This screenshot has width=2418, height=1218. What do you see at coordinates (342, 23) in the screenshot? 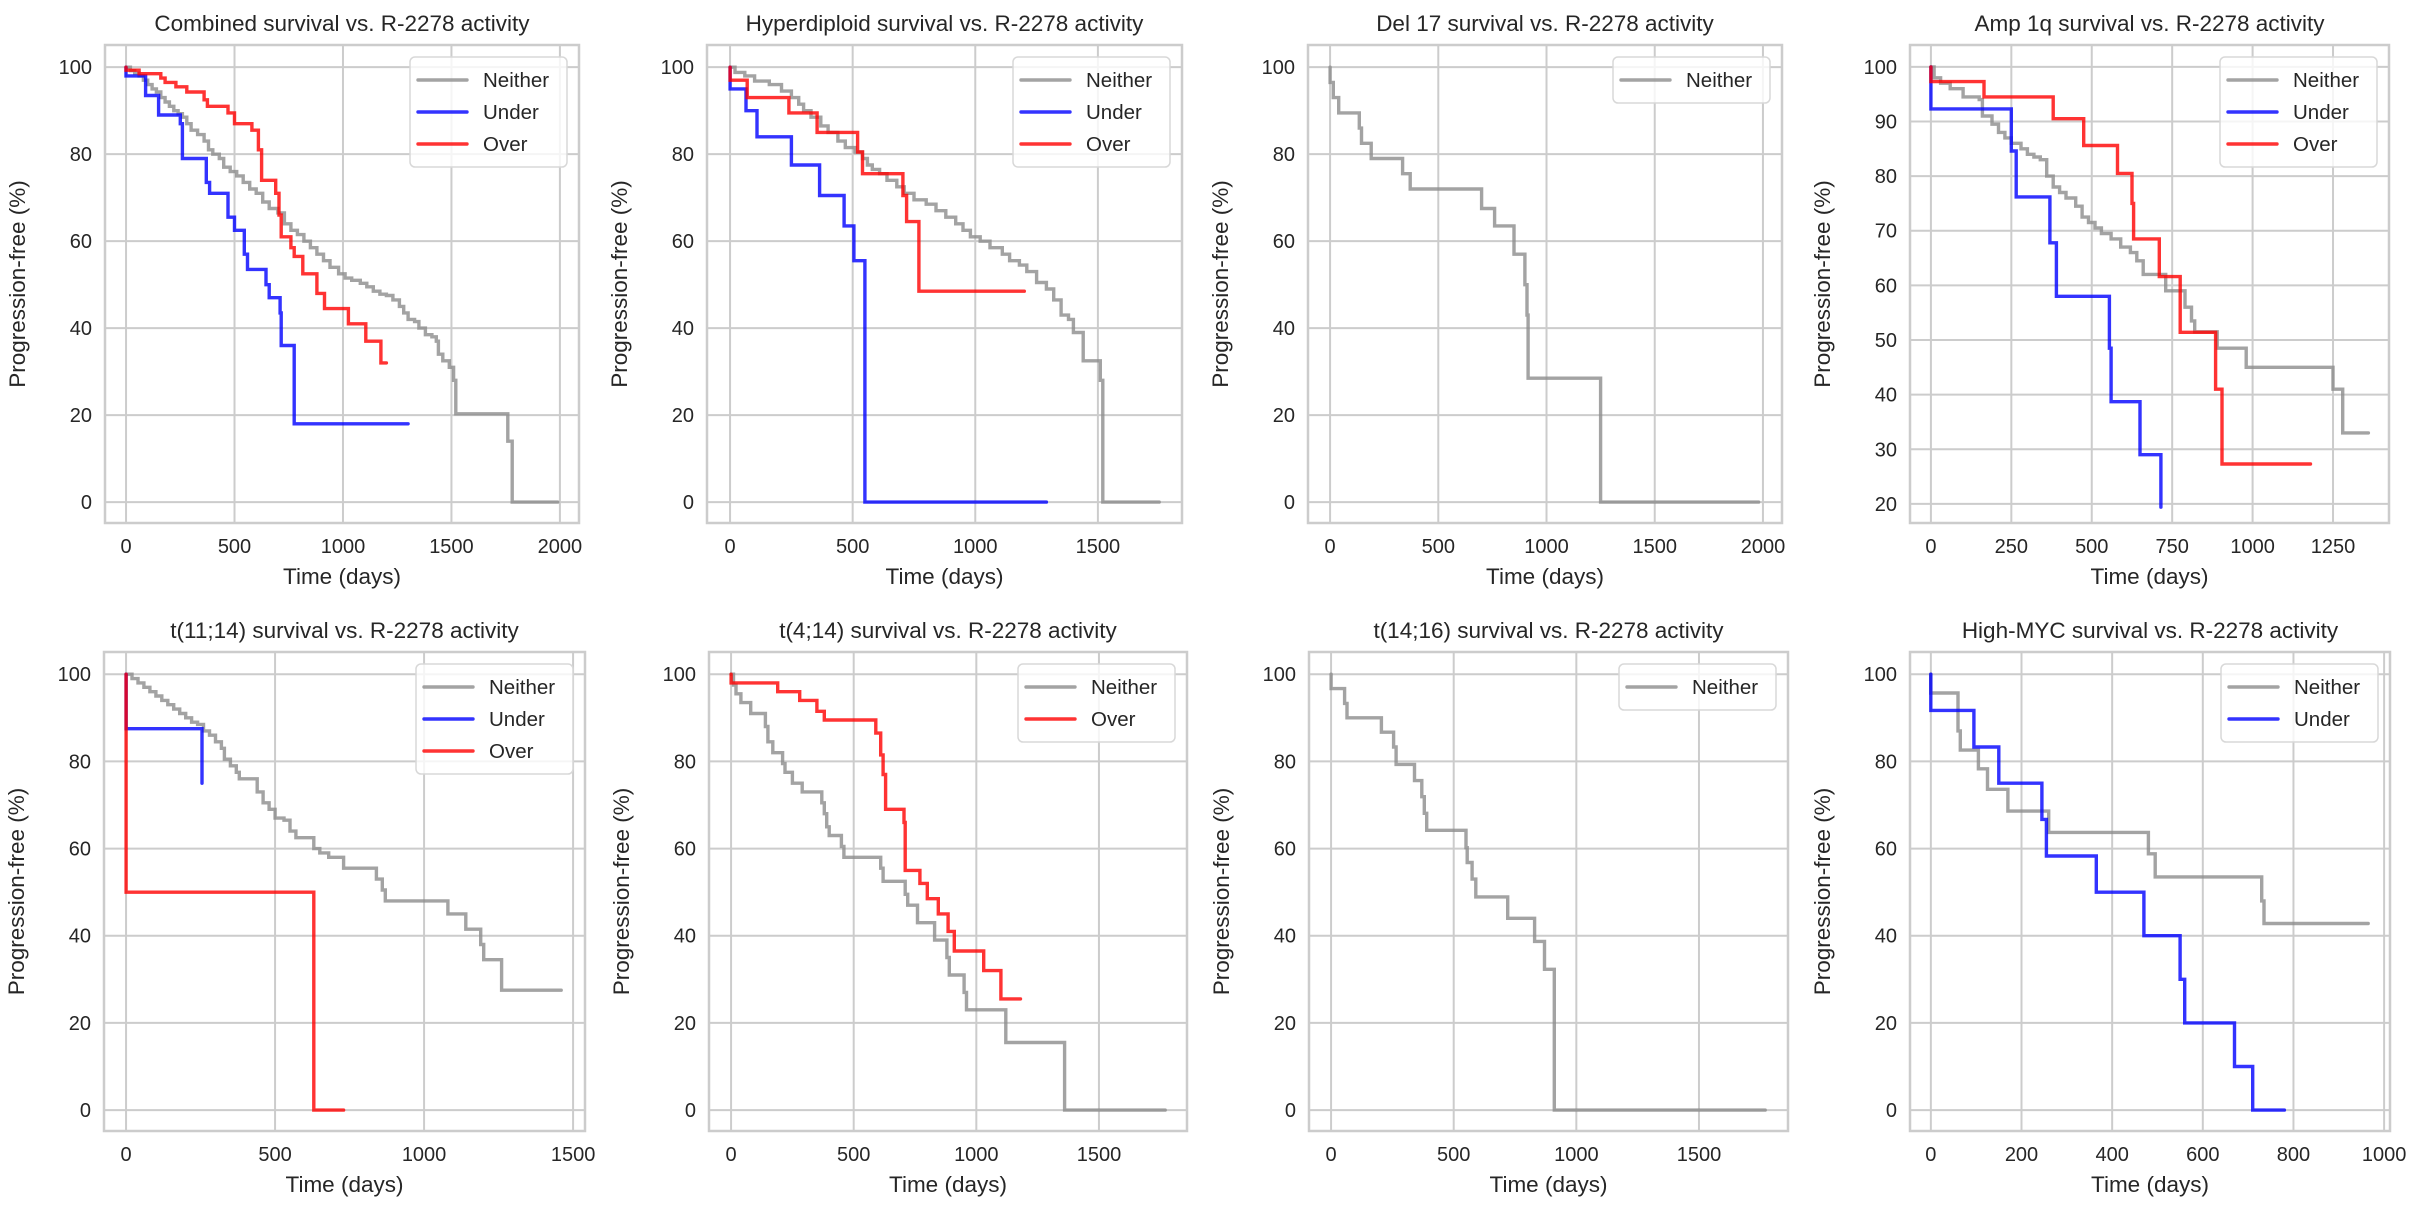
I see `panel-title: Combined survival vs. R-2278 activity` at bounding box center [342, 23].